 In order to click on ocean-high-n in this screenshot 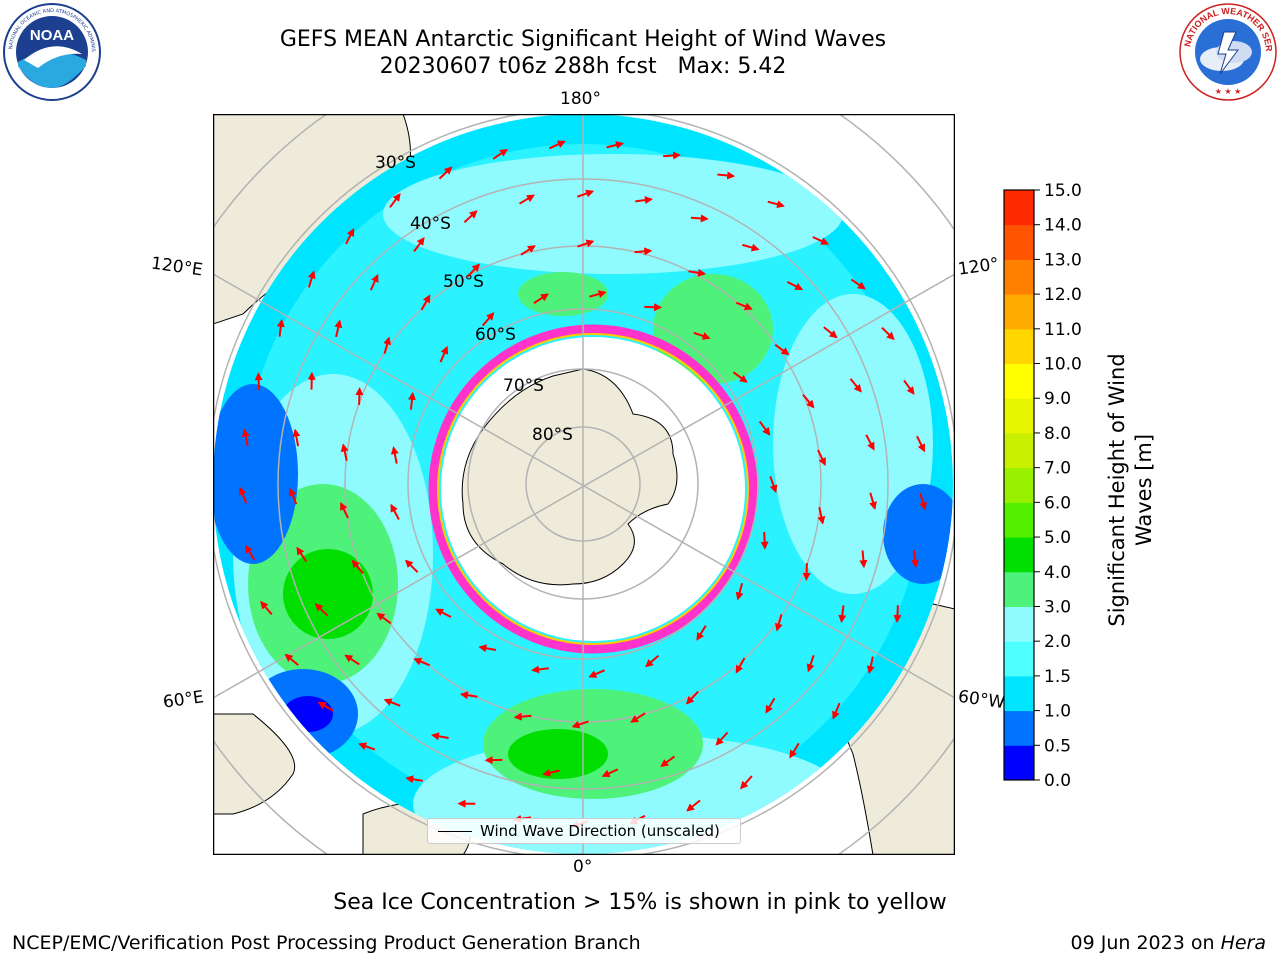, I will do `click(563, 294)`.